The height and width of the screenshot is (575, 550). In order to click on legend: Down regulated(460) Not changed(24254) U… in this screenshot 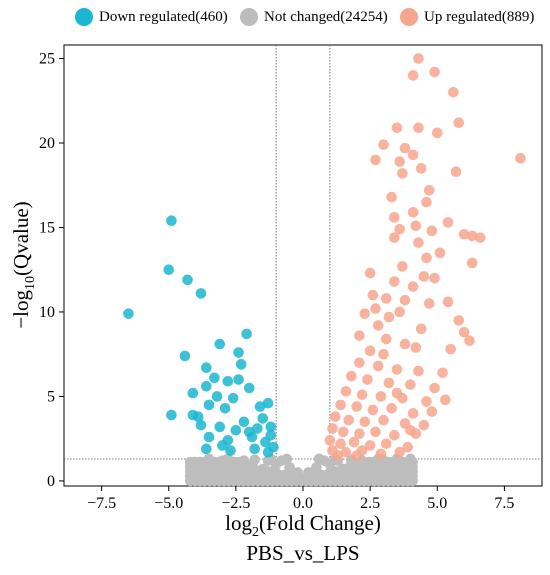, I will do `click(275, 18)`.